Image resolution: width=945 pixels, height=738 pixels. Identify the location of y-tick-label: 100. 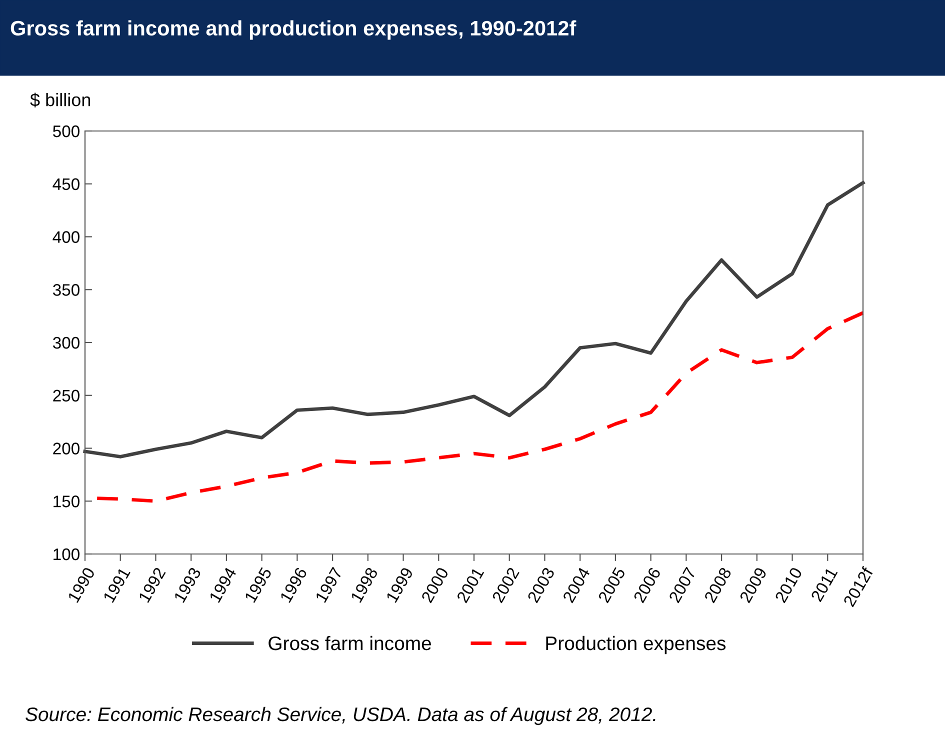
(67, 554).